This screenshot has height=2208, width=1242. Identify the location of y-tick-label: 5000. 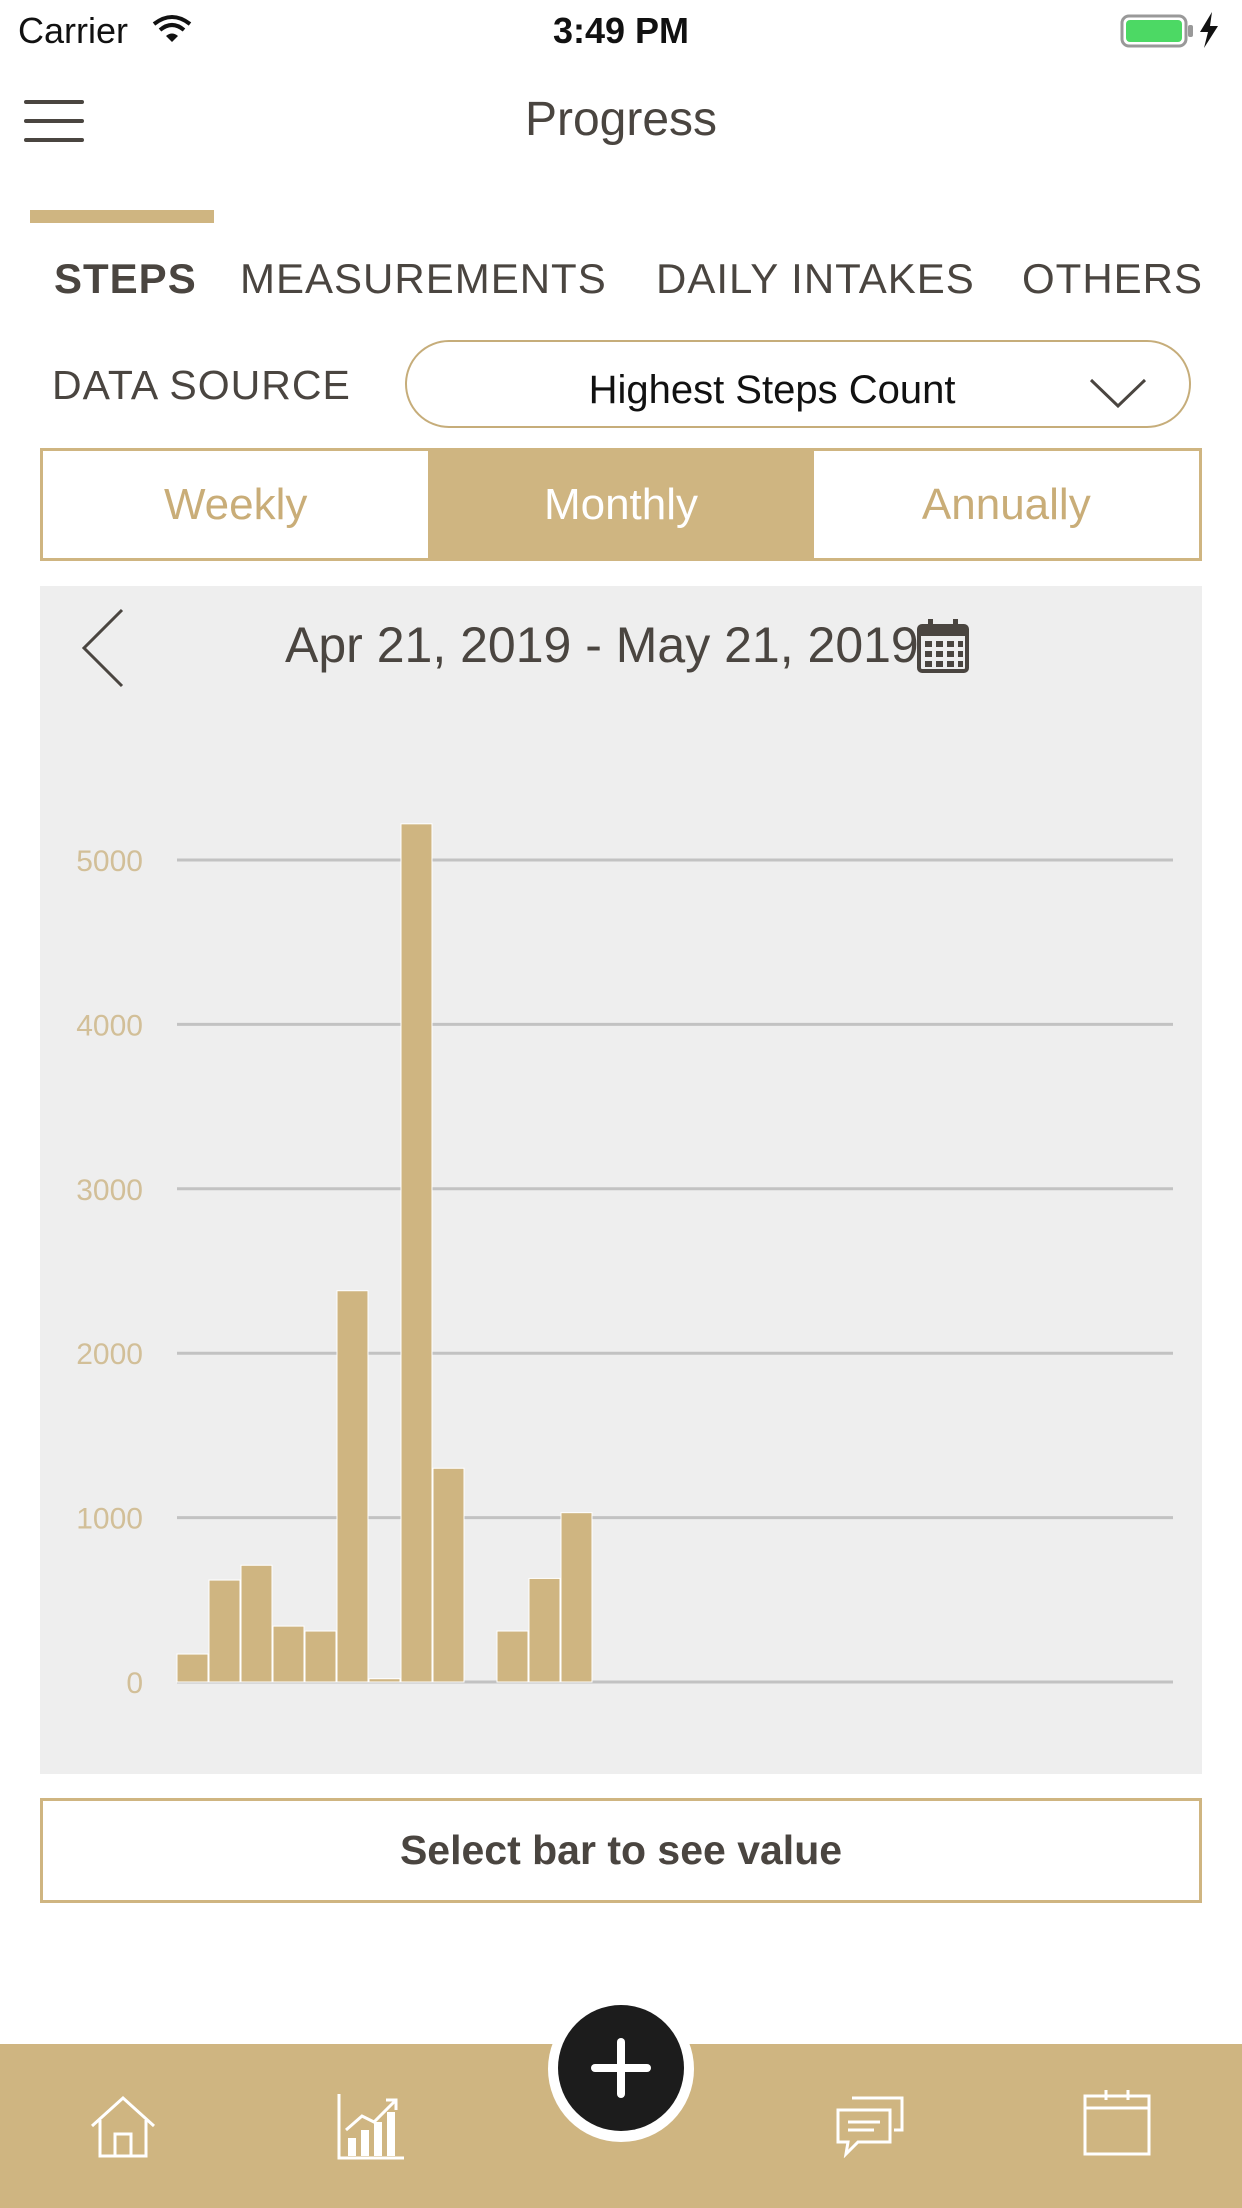
(109, 861).